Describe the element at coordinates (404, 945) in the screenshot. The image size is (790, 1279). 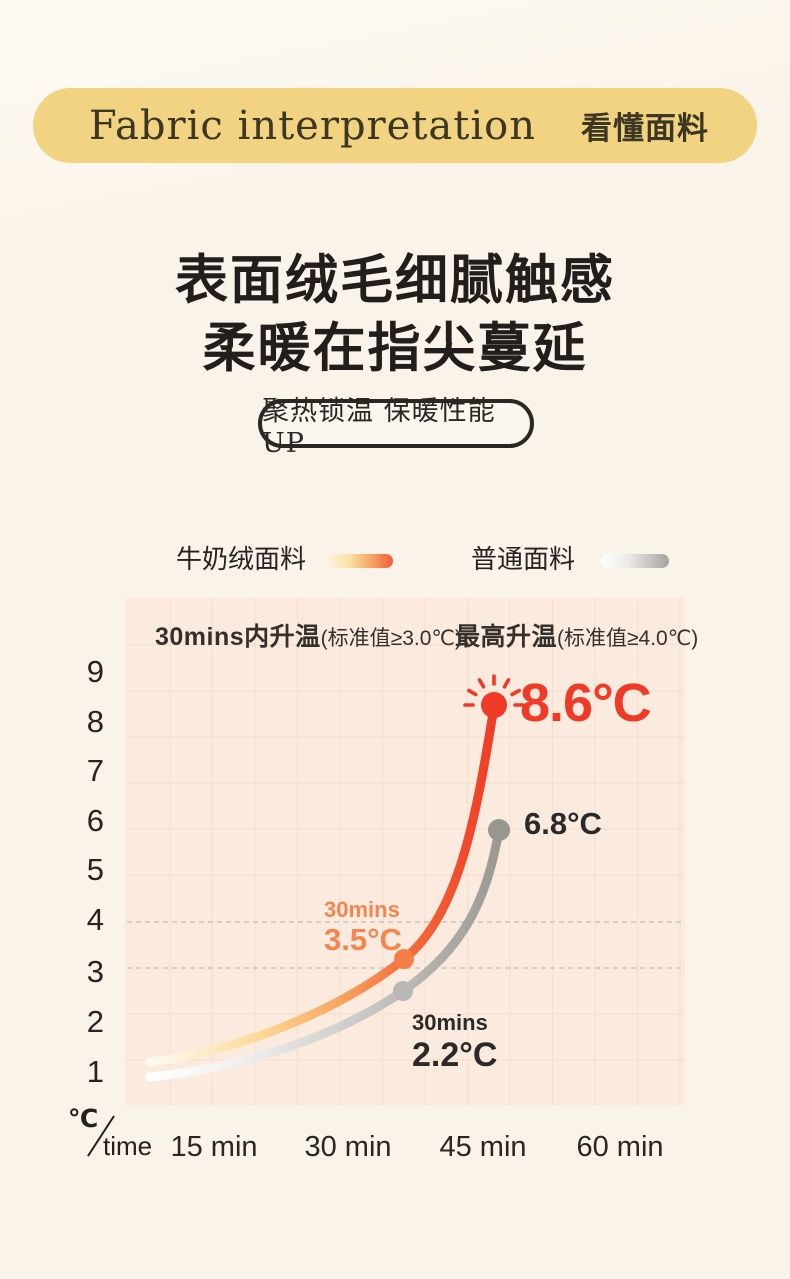
I see `dashed-guide-lines` at that location.